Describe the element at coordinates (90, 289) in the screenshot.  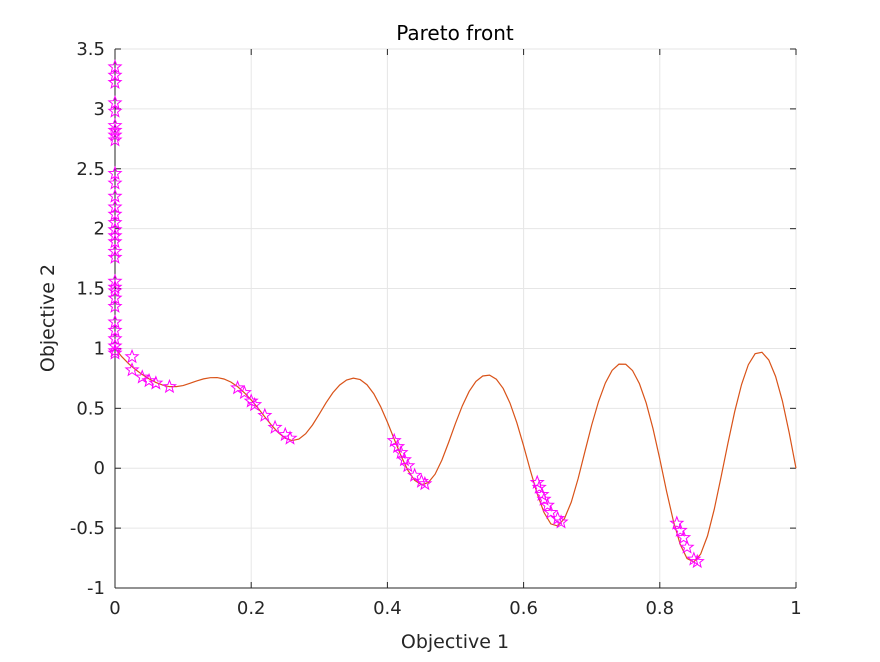
I see `y-tick-label: 1.5` at that location.